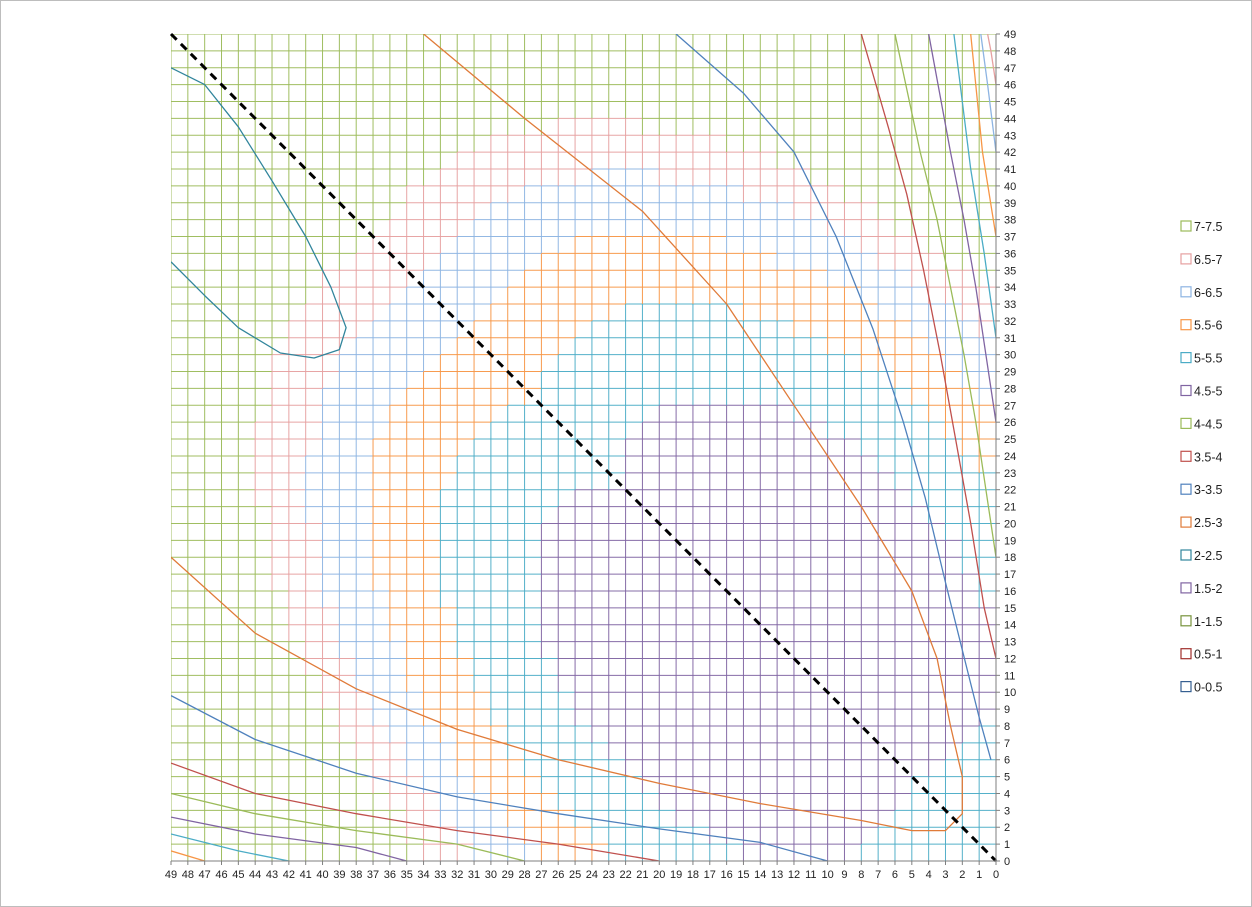 Image resolution: width=1252 pixels, height=907 pixels. Describe the element at coordinates (558, 875) in the screenshot. I see `x-tick-label: 26` at that location.